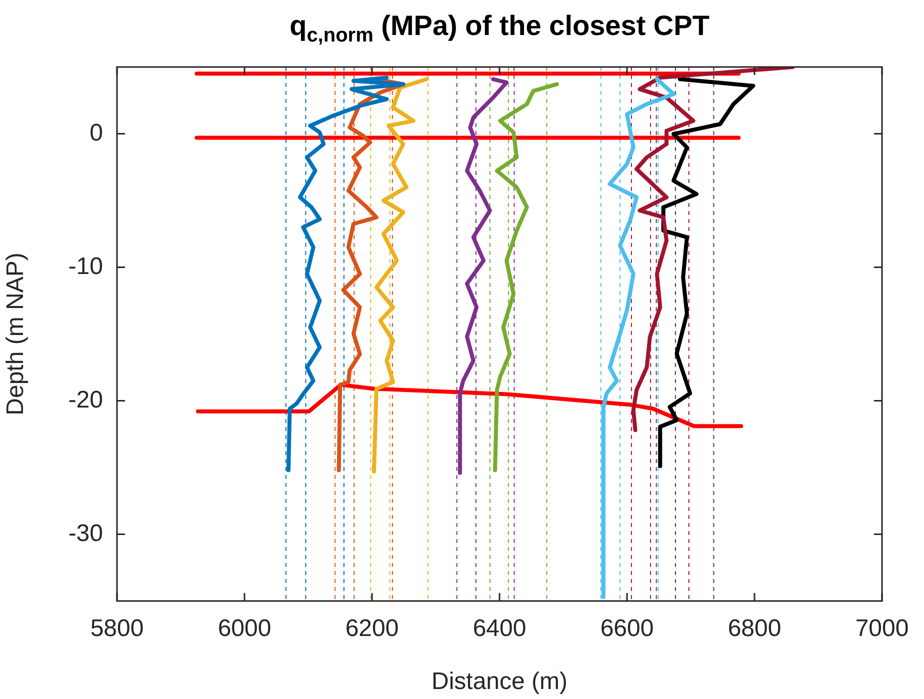 The width and height of the screenshot is (924, 699). Describe the element at coordinates (96, 132) in the screenshot. I see `y-tick-label: 0` at that location.